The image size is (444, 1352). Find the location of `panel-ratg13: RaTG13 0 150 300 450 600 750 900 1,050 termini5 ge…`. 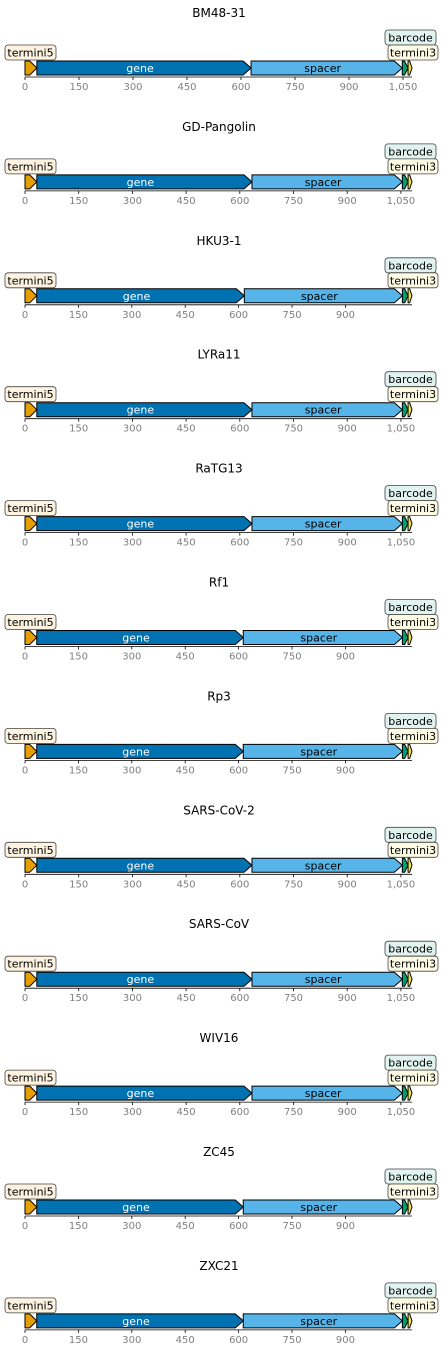

panel-ratg13: RaTG13 0 150 300 450 600 750 900 1,050 termini5 ge… is located at coordinates (221, 505).